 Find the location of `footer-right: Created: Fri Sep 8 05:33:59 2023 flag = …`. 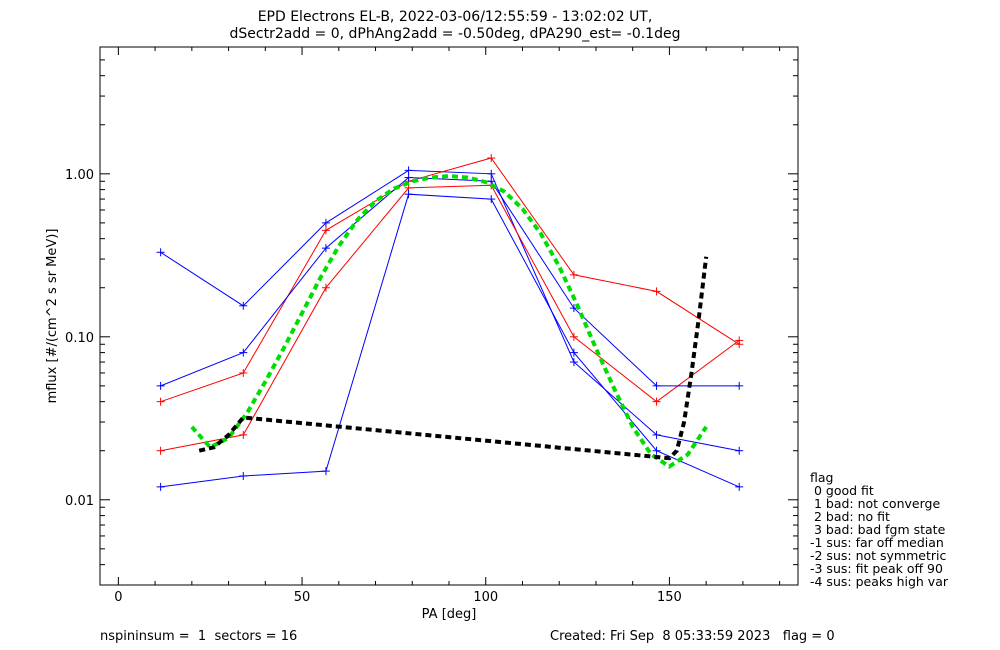

footer-right: Created: Fri Sep 8 05:33:59 2023 flag = … is located at coordinates (692, 636).